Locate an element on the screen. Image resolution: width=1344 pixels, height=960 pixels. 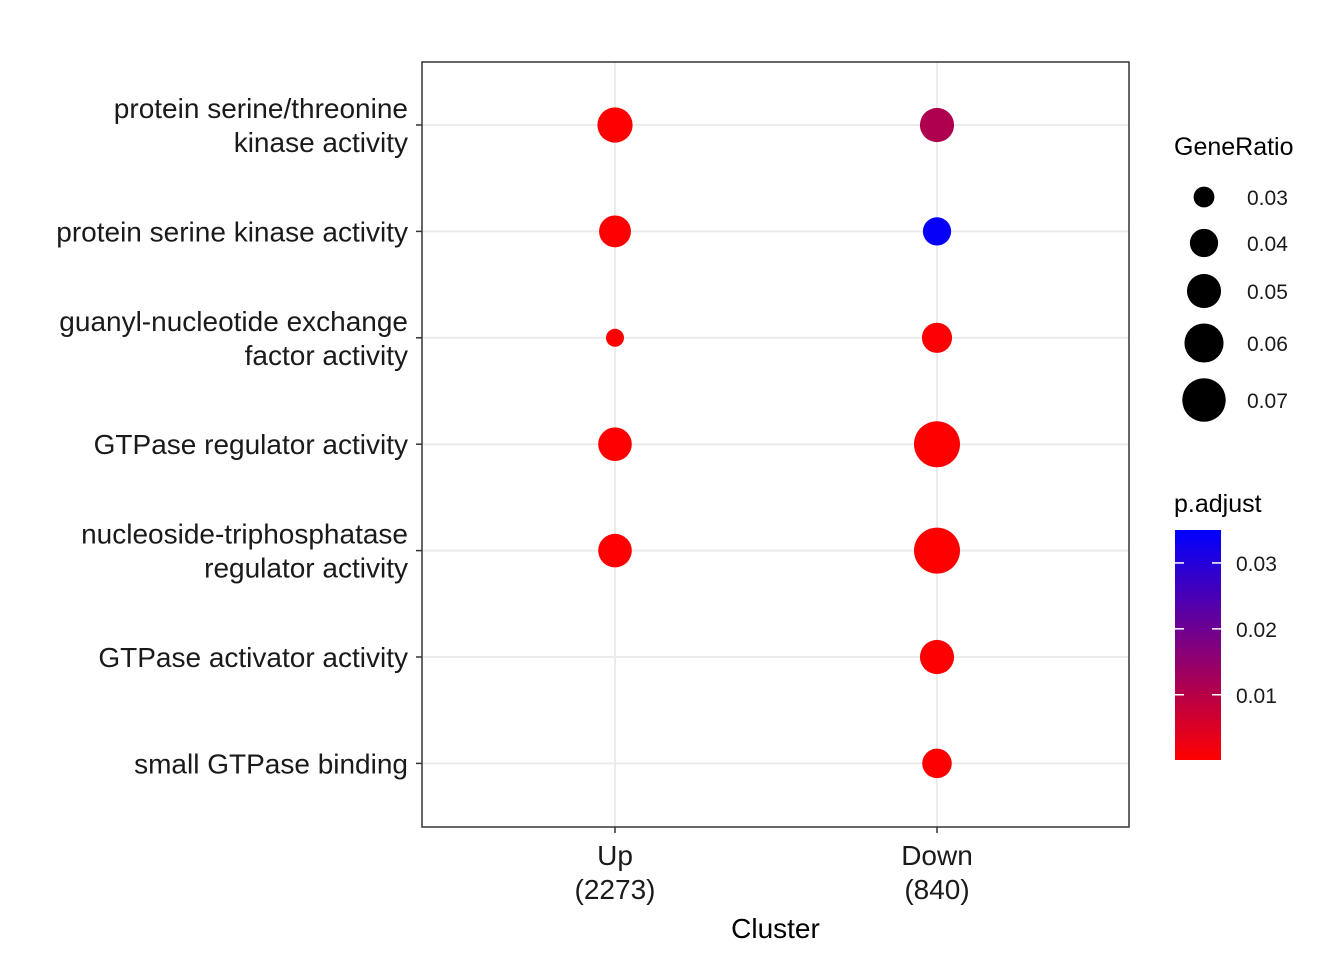
size-legend-label: 0.06 is located at coordinates (1267, 344).